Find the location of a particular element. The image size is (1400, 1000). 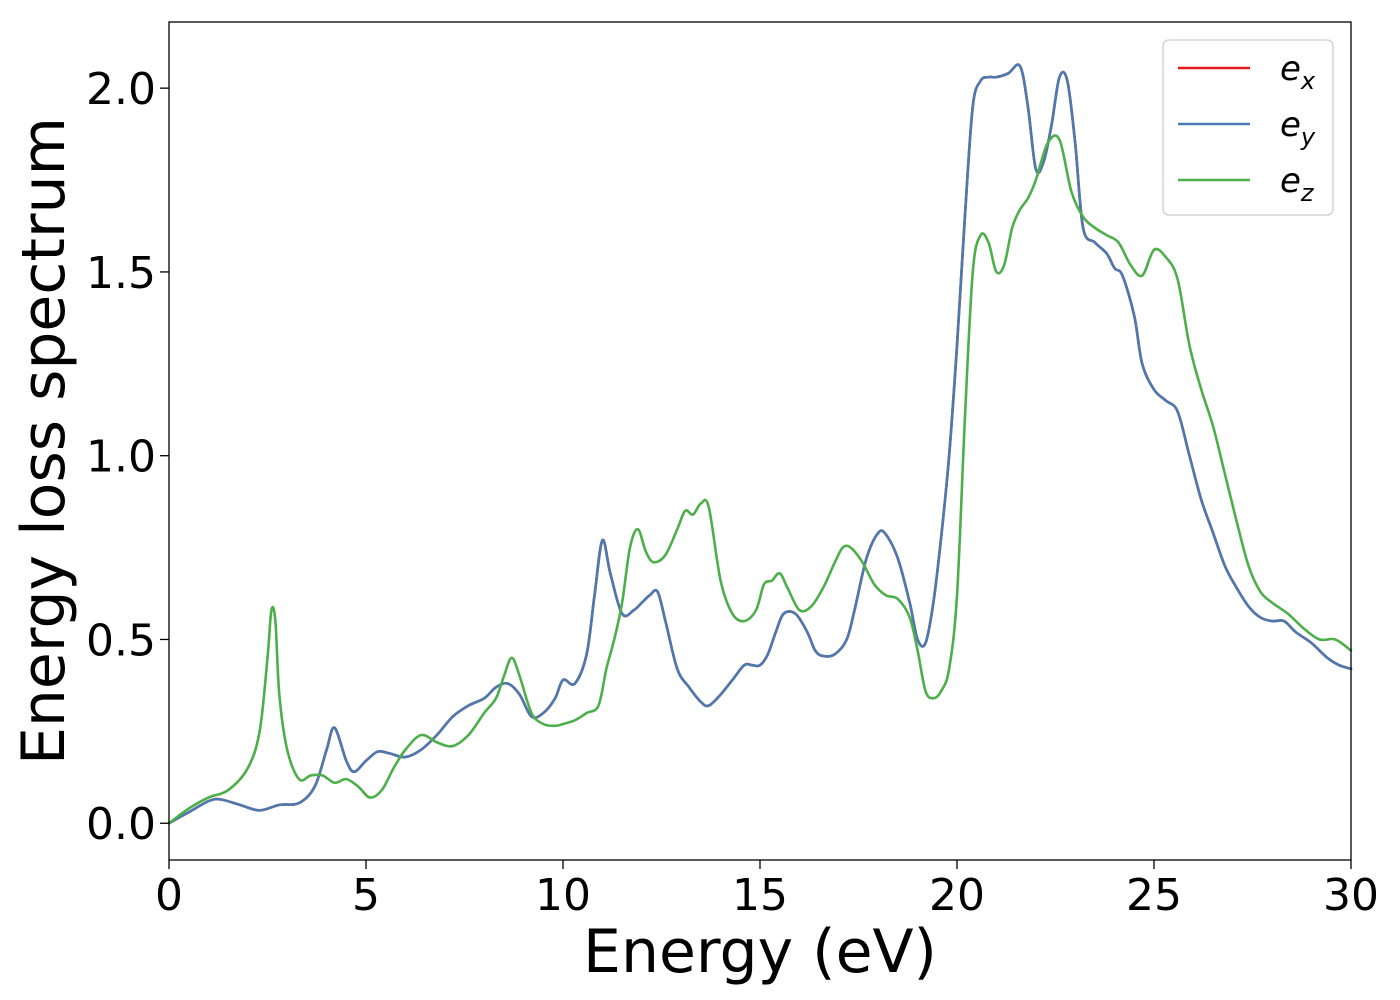

legend: ex ey ez is located at coordinates (1248, 127).